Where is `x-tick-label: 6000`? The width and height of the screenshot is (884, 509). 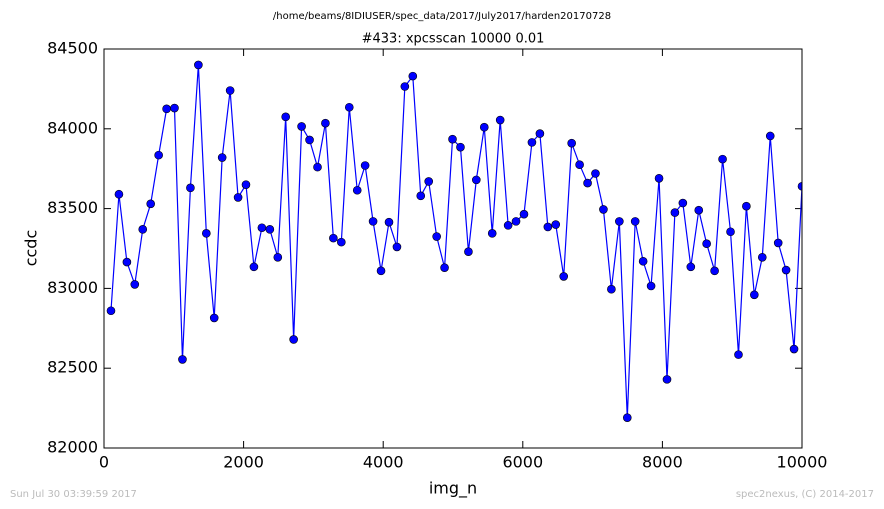 x-tick-label: 6000 is located at coordinates (522, 462).